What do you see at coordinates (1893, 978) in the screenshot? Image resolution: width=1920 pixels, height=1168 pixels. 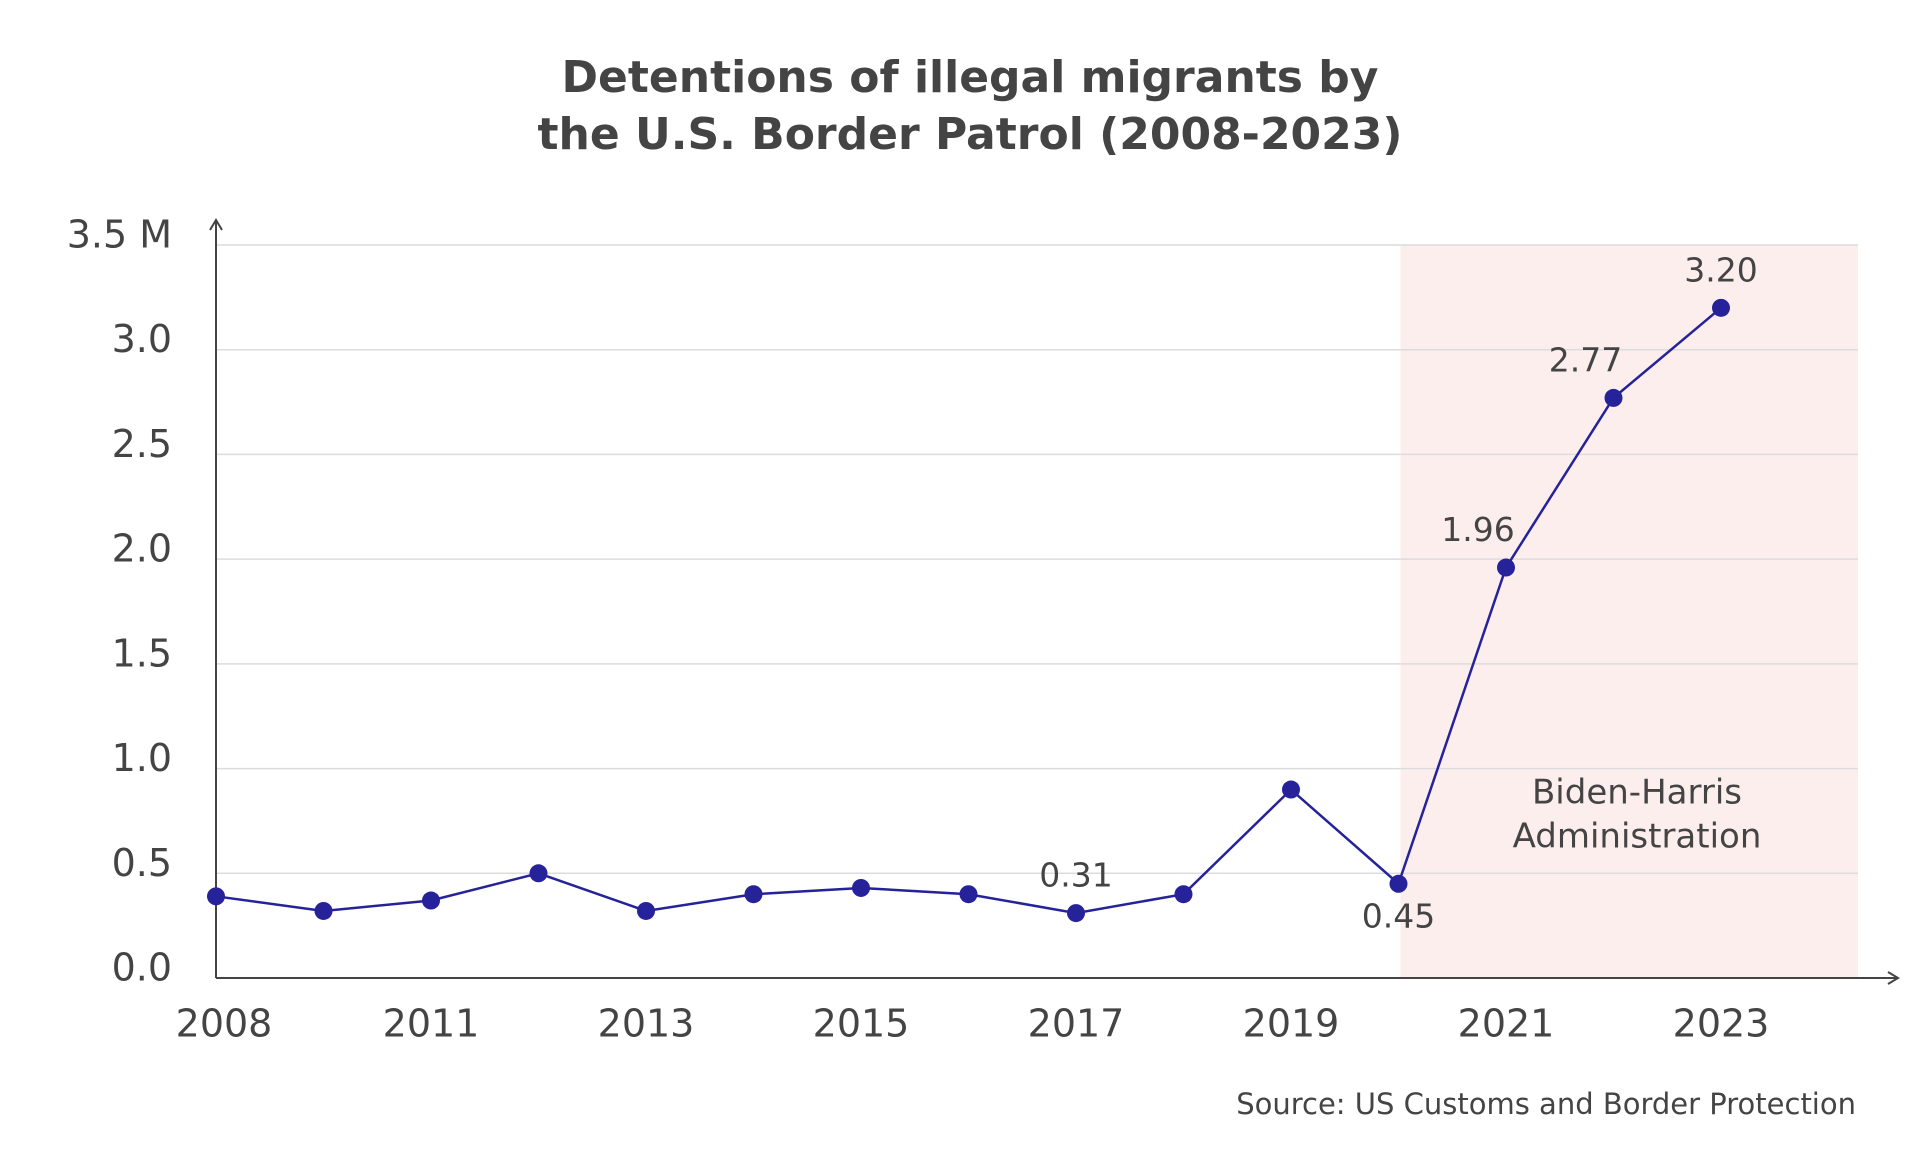 I see `x-axis-arrow` at bounding box center [1893, 978].